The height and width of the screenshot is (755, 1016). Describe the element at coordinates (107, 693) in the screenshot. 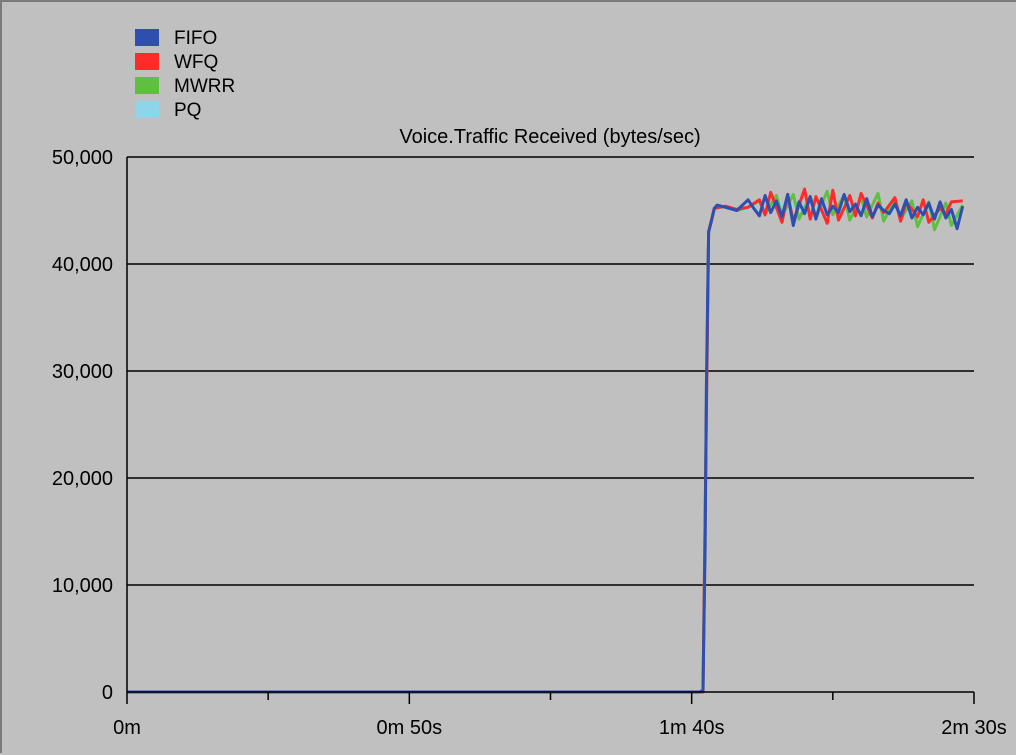

I see `y-tick-label: 0` at that location.